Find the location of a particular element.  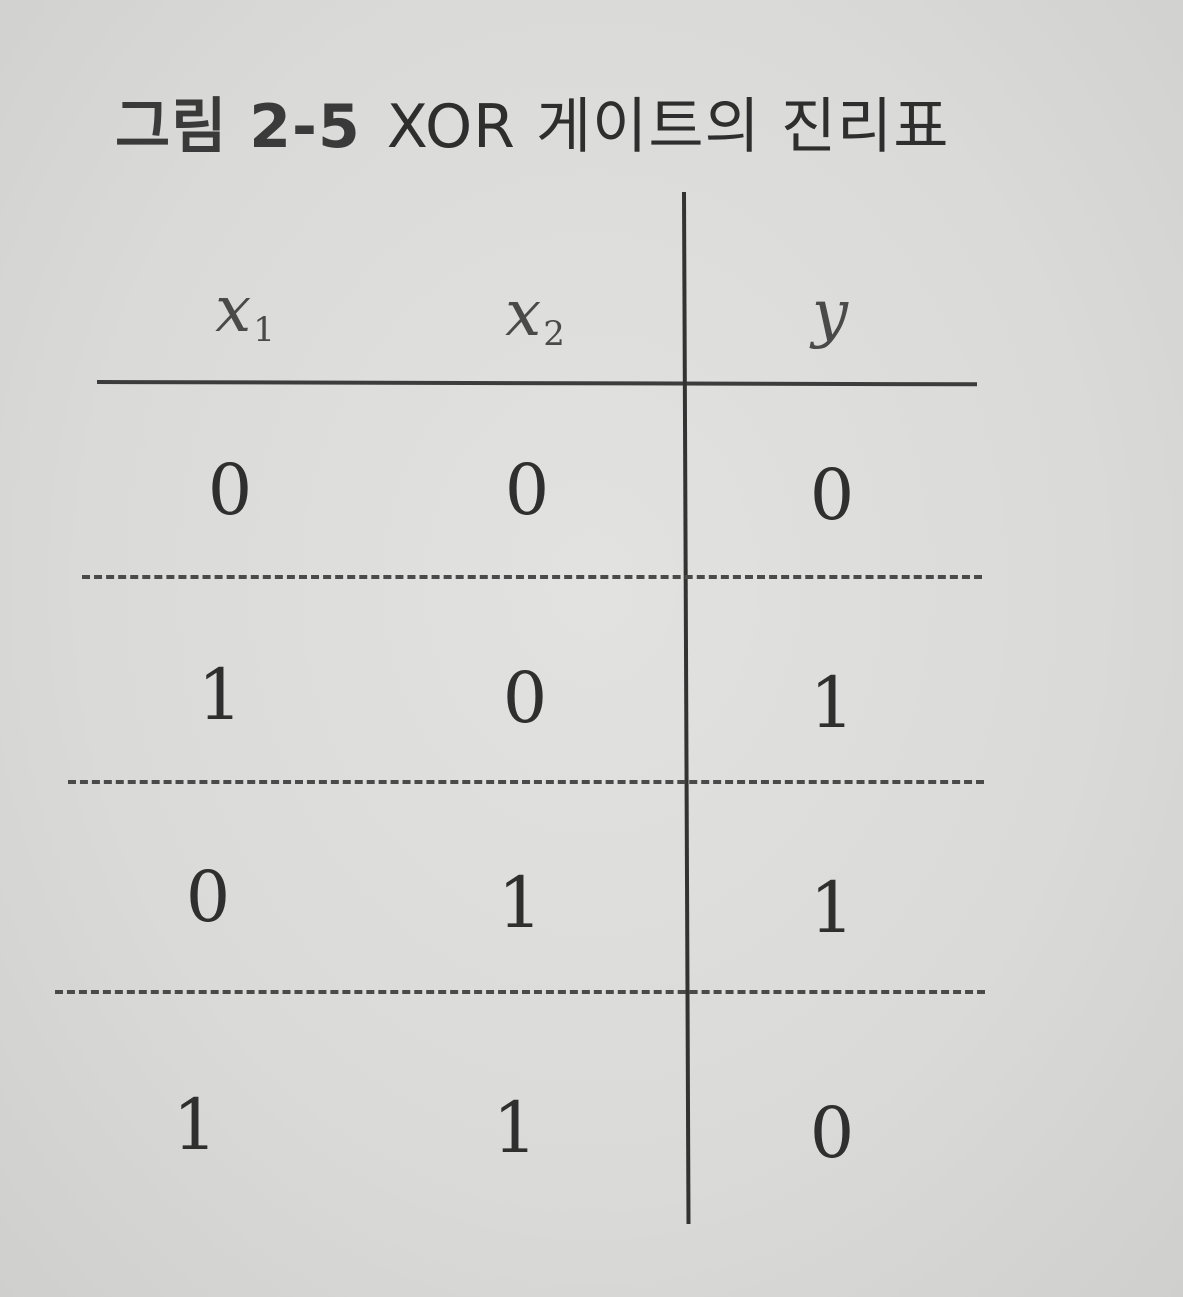

figure-label: 그림 2-5 is located at coordinates (238, 127).